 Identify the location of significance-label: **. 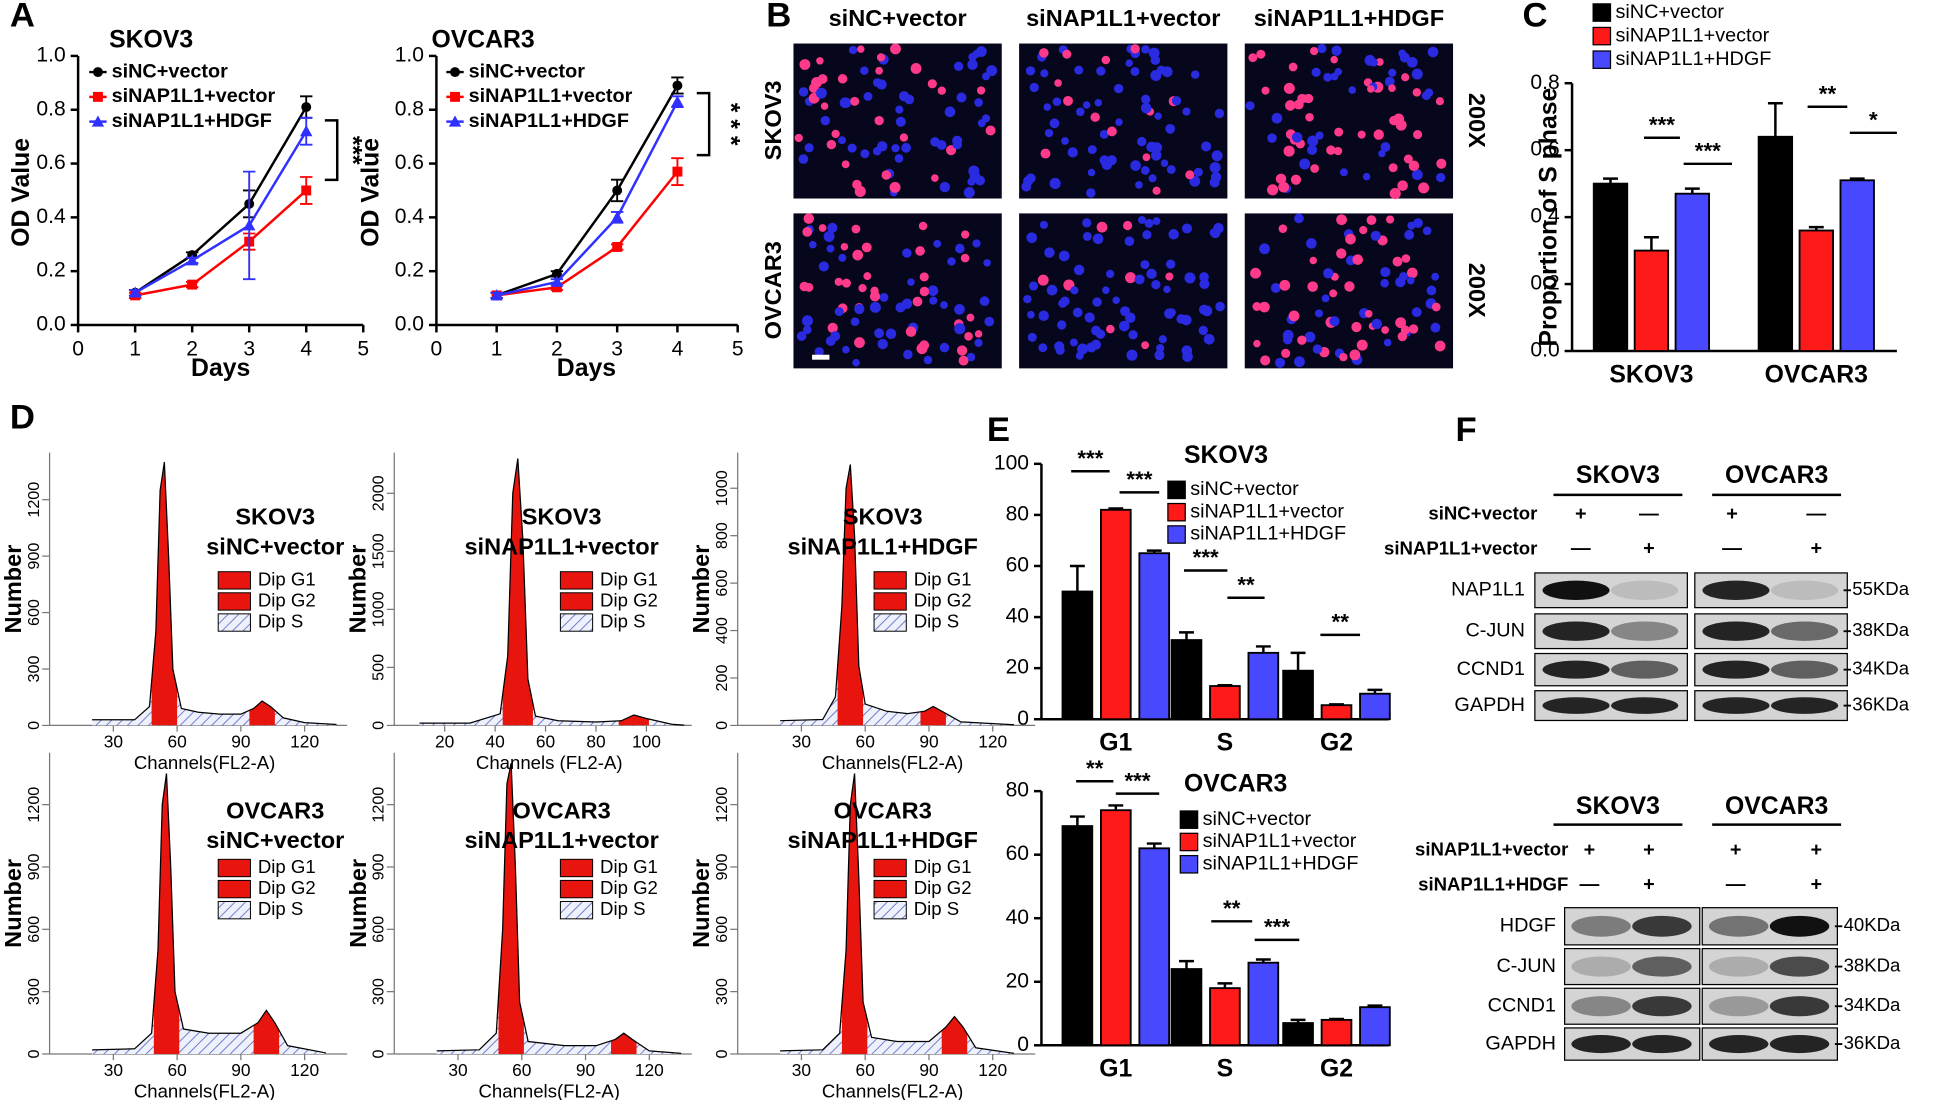
(1232, 908).